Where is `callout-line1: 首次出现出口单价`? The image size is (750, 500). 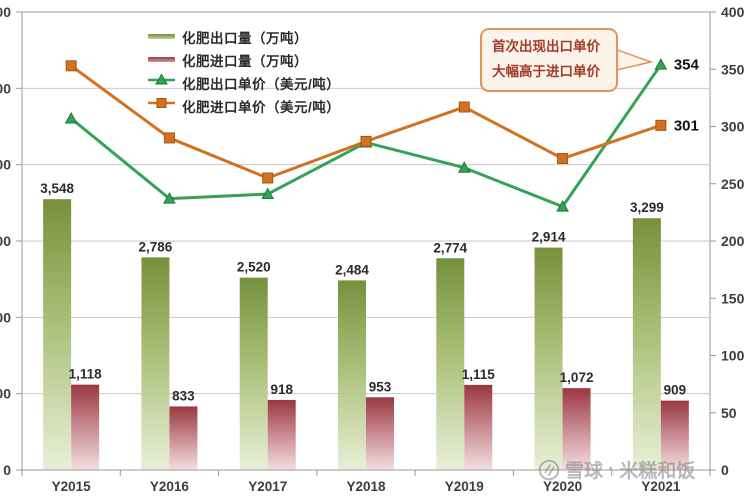
callout-line1: 首次出现出口单价 is located at coordinates (546, 46).